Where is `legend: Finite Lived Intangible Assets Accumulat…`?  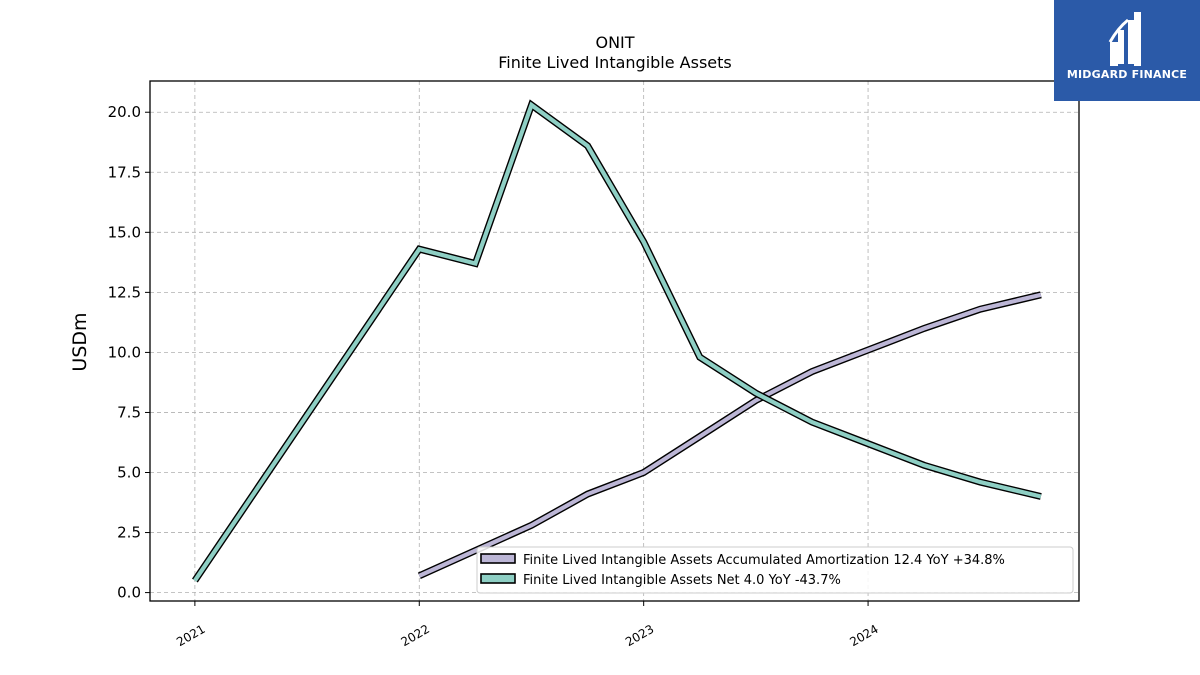
legend: Finite Lived Intangible Assets Accumulat… is located at coordinates (775, 570).